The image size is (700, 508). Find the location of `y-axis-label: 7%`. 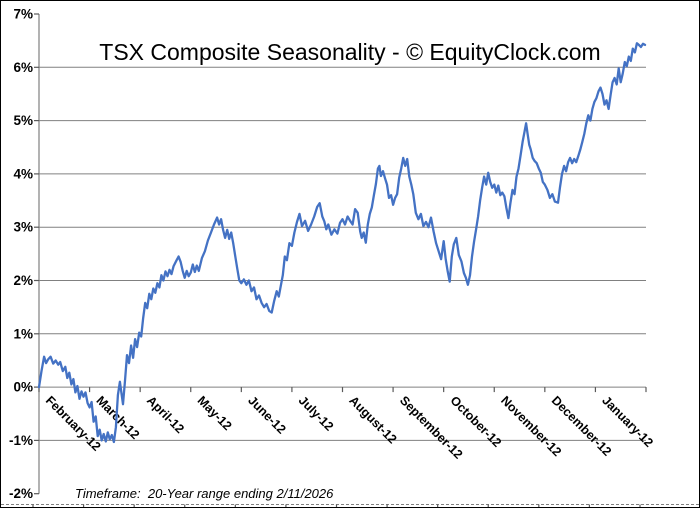

y-axis-label: 7% is located at coordinates (23, 14).